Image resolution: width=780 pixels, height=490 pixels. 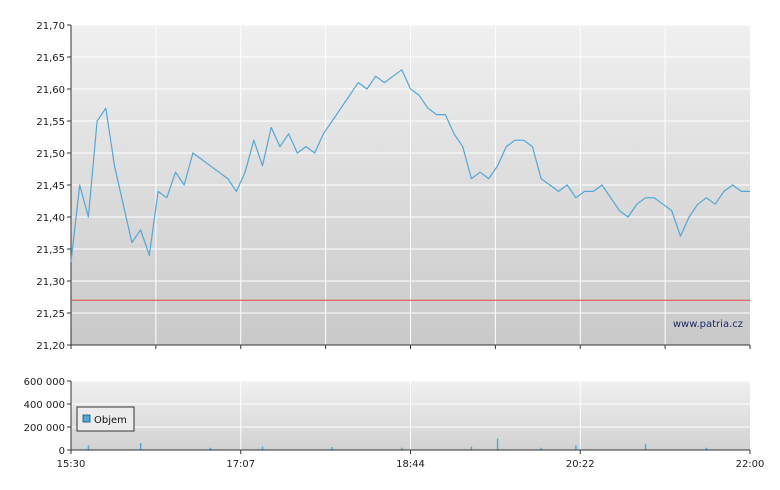 I want to click on legend-label: Objem, so click(x=110, y=420).